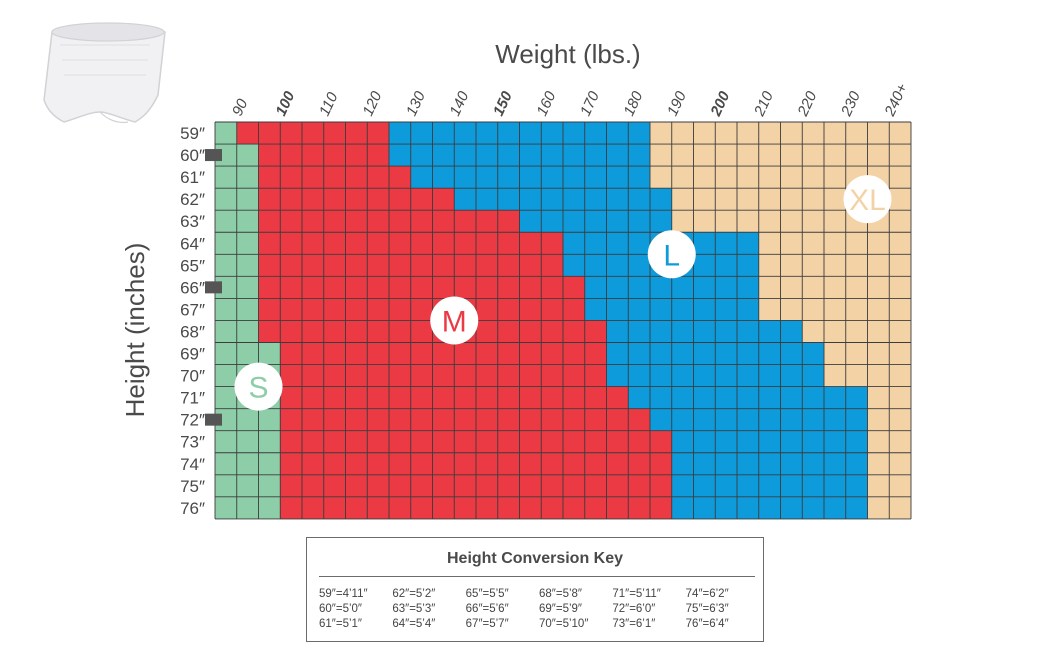  What do you see at coordinates (590, 103) in the screenshot?
I see `x-tick-170: 170` at bounding box center [590, 103].